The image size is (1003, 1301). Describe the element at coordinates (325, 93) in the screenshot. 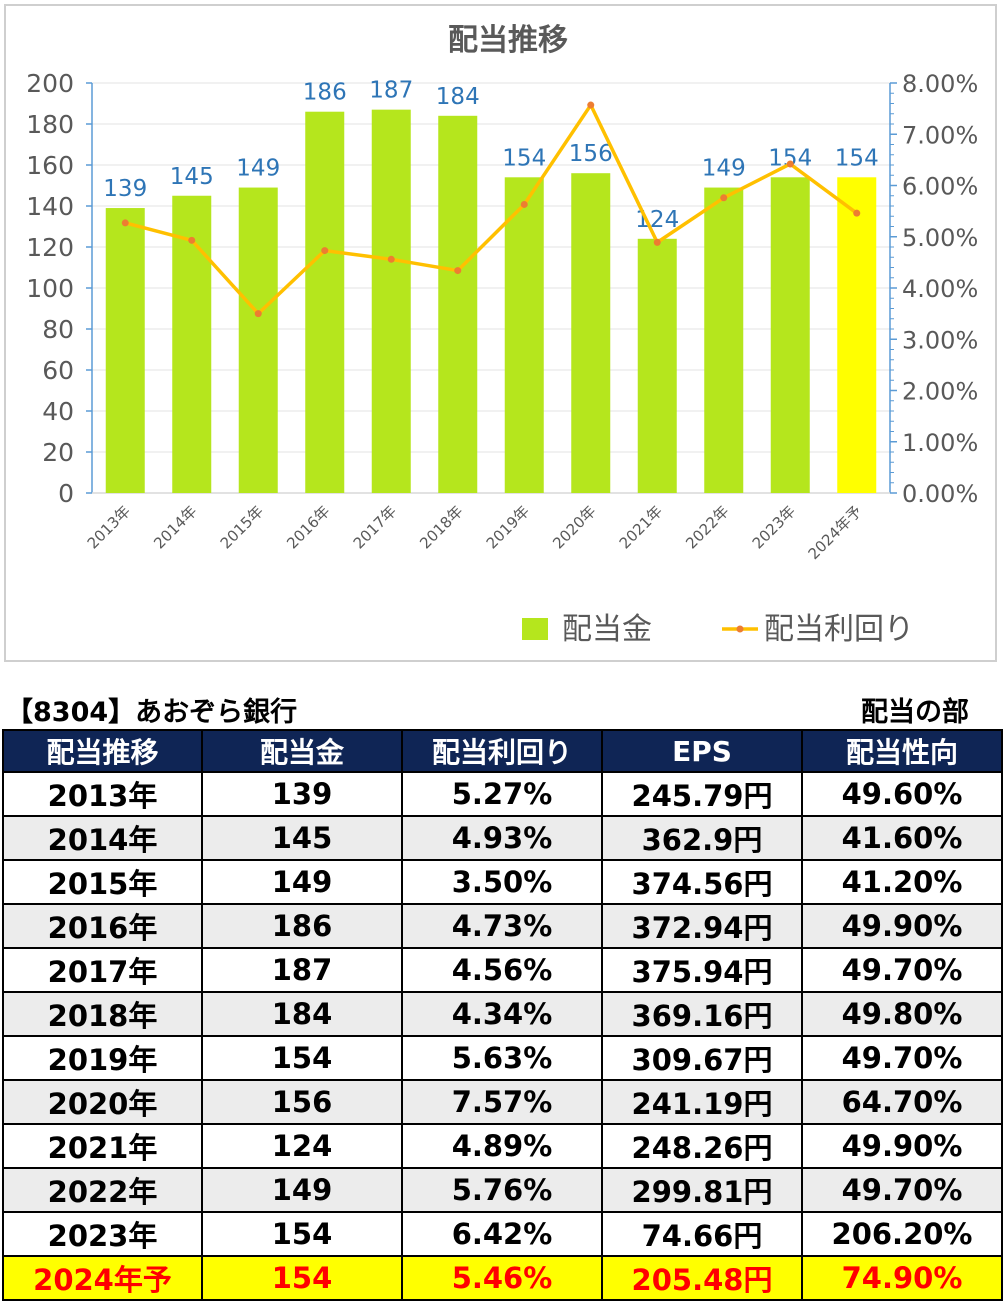

I see `bar-data-label: 186` at that location.